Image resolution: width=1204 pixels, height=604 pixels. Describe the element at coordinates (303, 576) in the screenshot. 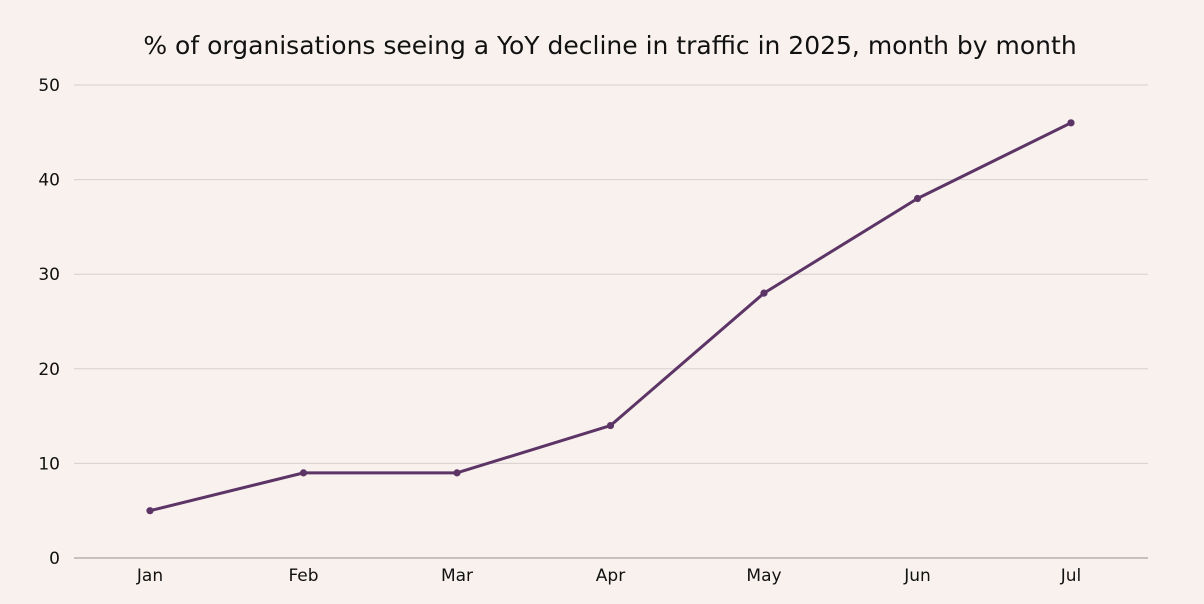

I see `x-tick-label-feb: Feb` at that location.